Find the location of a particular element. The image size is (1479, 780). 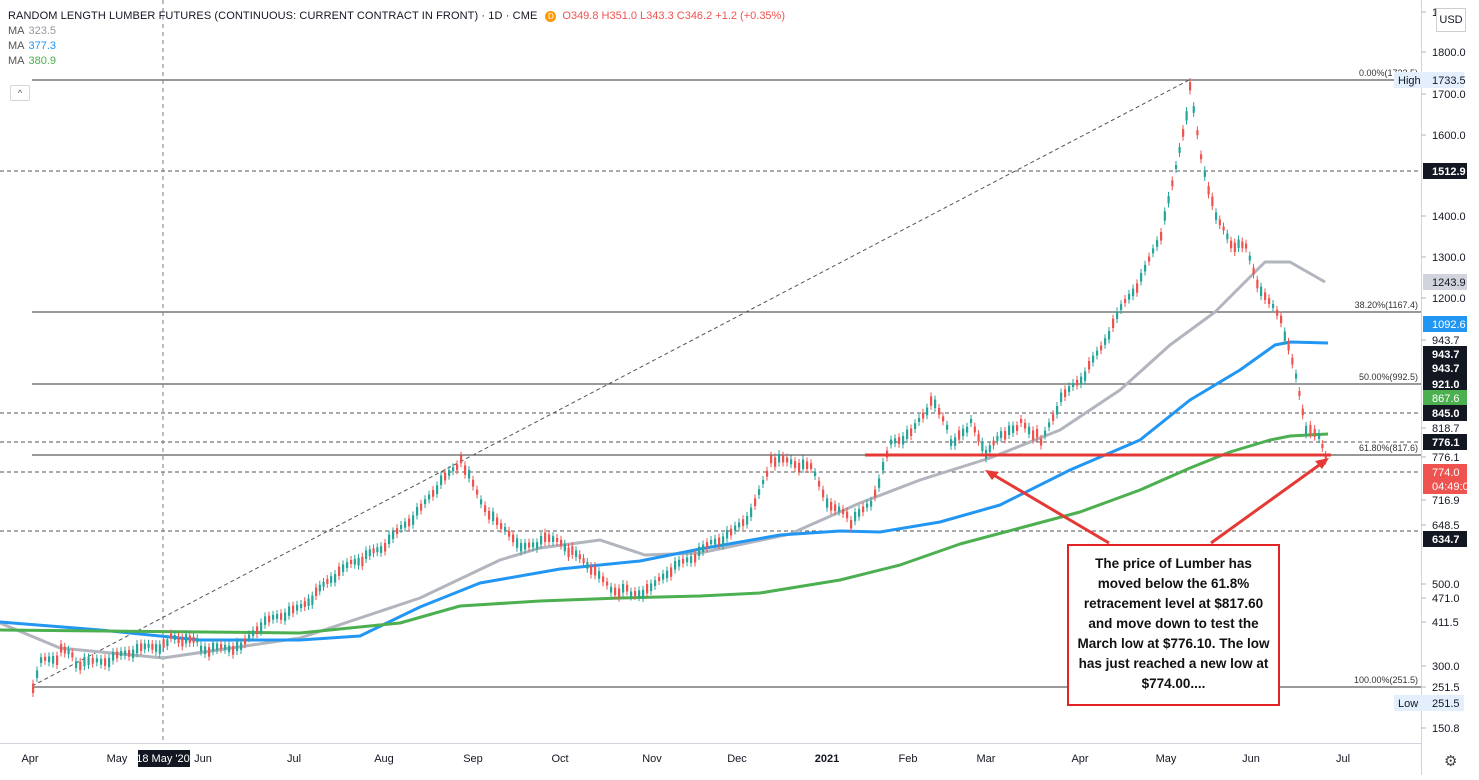

collapse-legend-button: ^ is located at coordinates (20, 93).